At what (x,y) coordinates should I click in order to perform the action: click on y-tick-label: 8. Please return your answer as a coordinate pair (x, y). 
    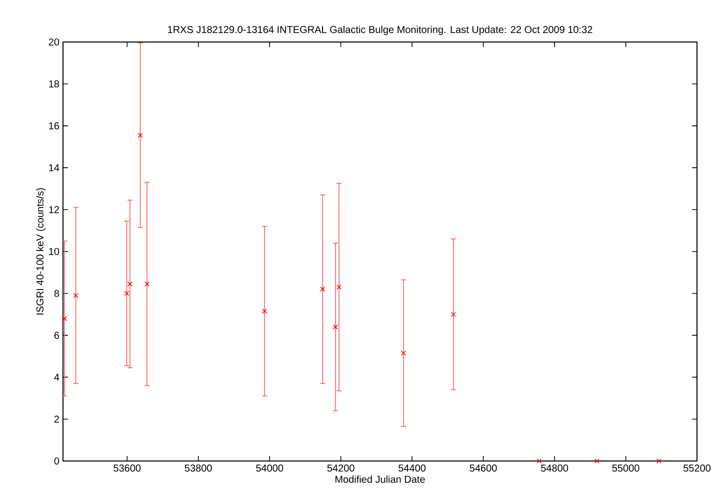
    Looking at the image, I should click on (57, 293).